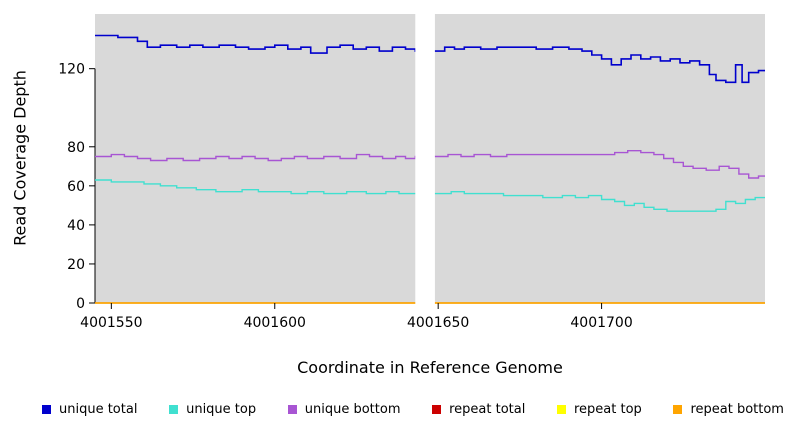  I want to click on legend-item-repeat-bottom: repeat bottom, so click(728, 409).